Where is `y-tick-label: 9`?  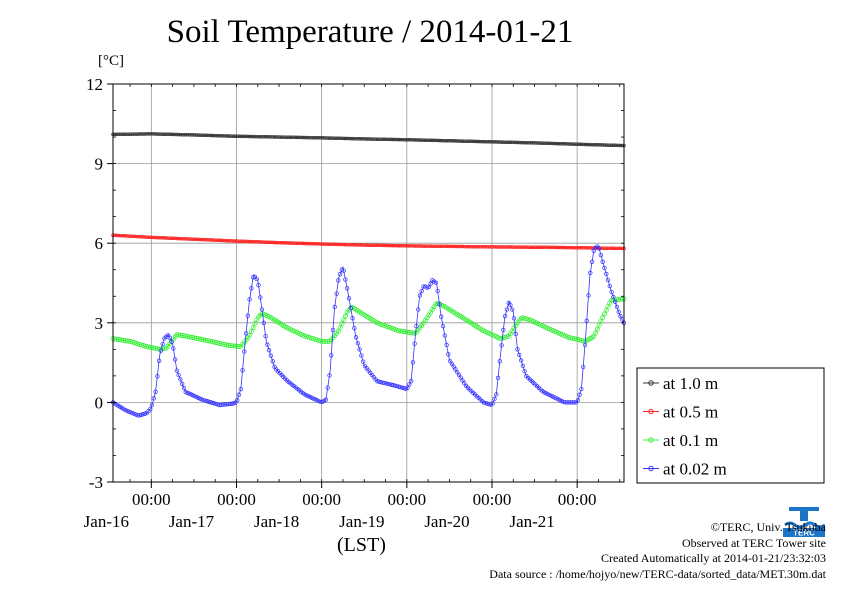
y-tick-label: 9 is located at coordinates (99, 164).